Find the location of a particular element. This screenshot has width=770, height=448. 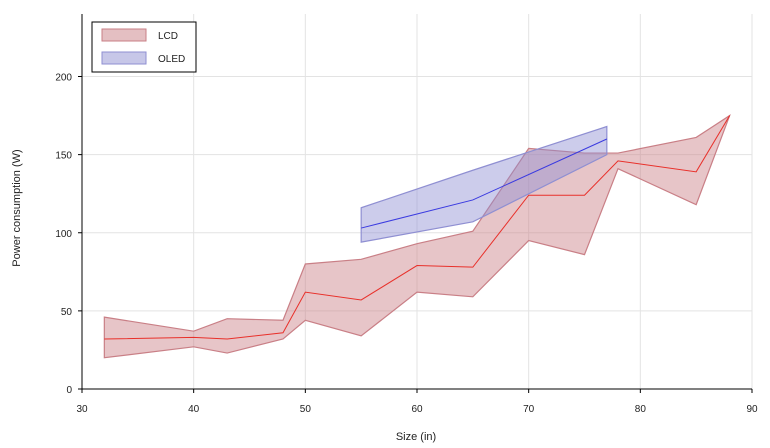

x-tick-label: 80 is located at coordinates (641, 409).